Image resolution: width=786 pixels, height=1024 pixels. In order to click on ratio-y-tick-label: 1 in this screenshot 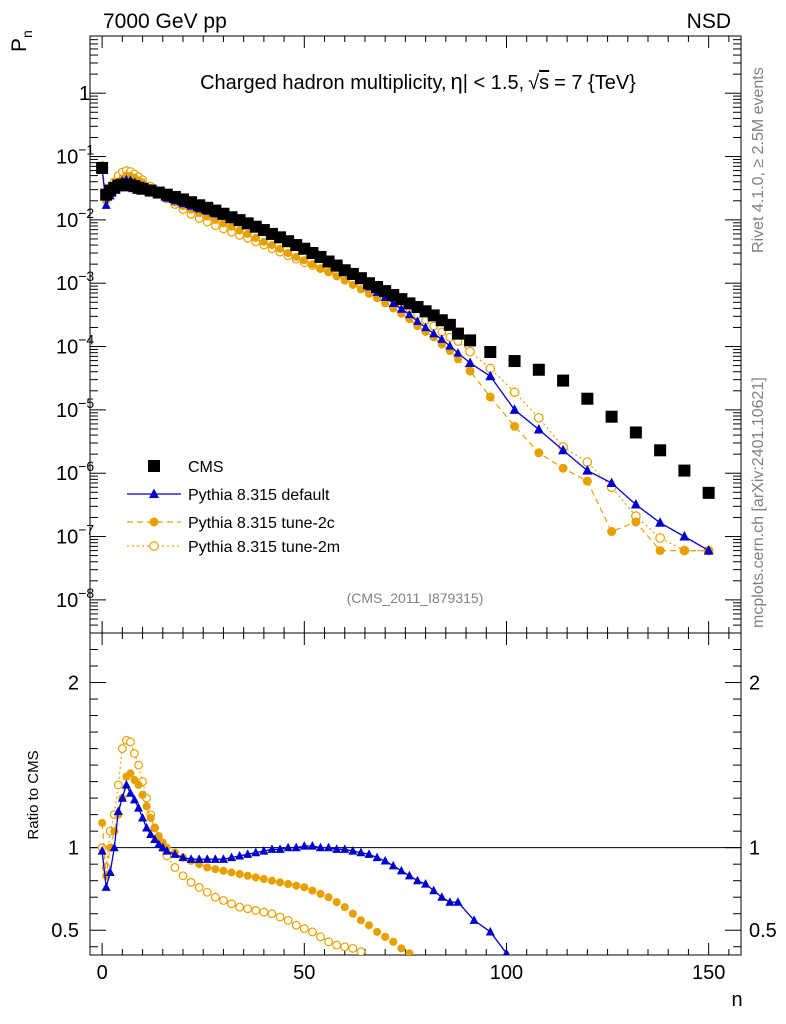, I will do `click(73, 849)`.